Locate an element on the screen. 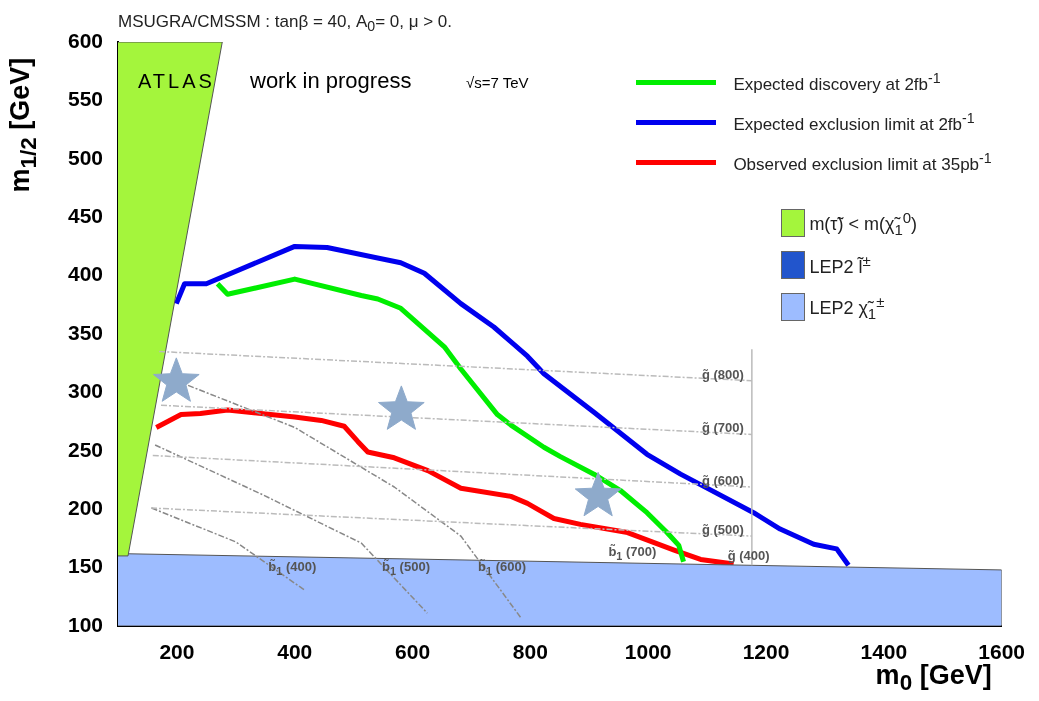  annotation: g̃ (600) is located at coordinates (722, 480).